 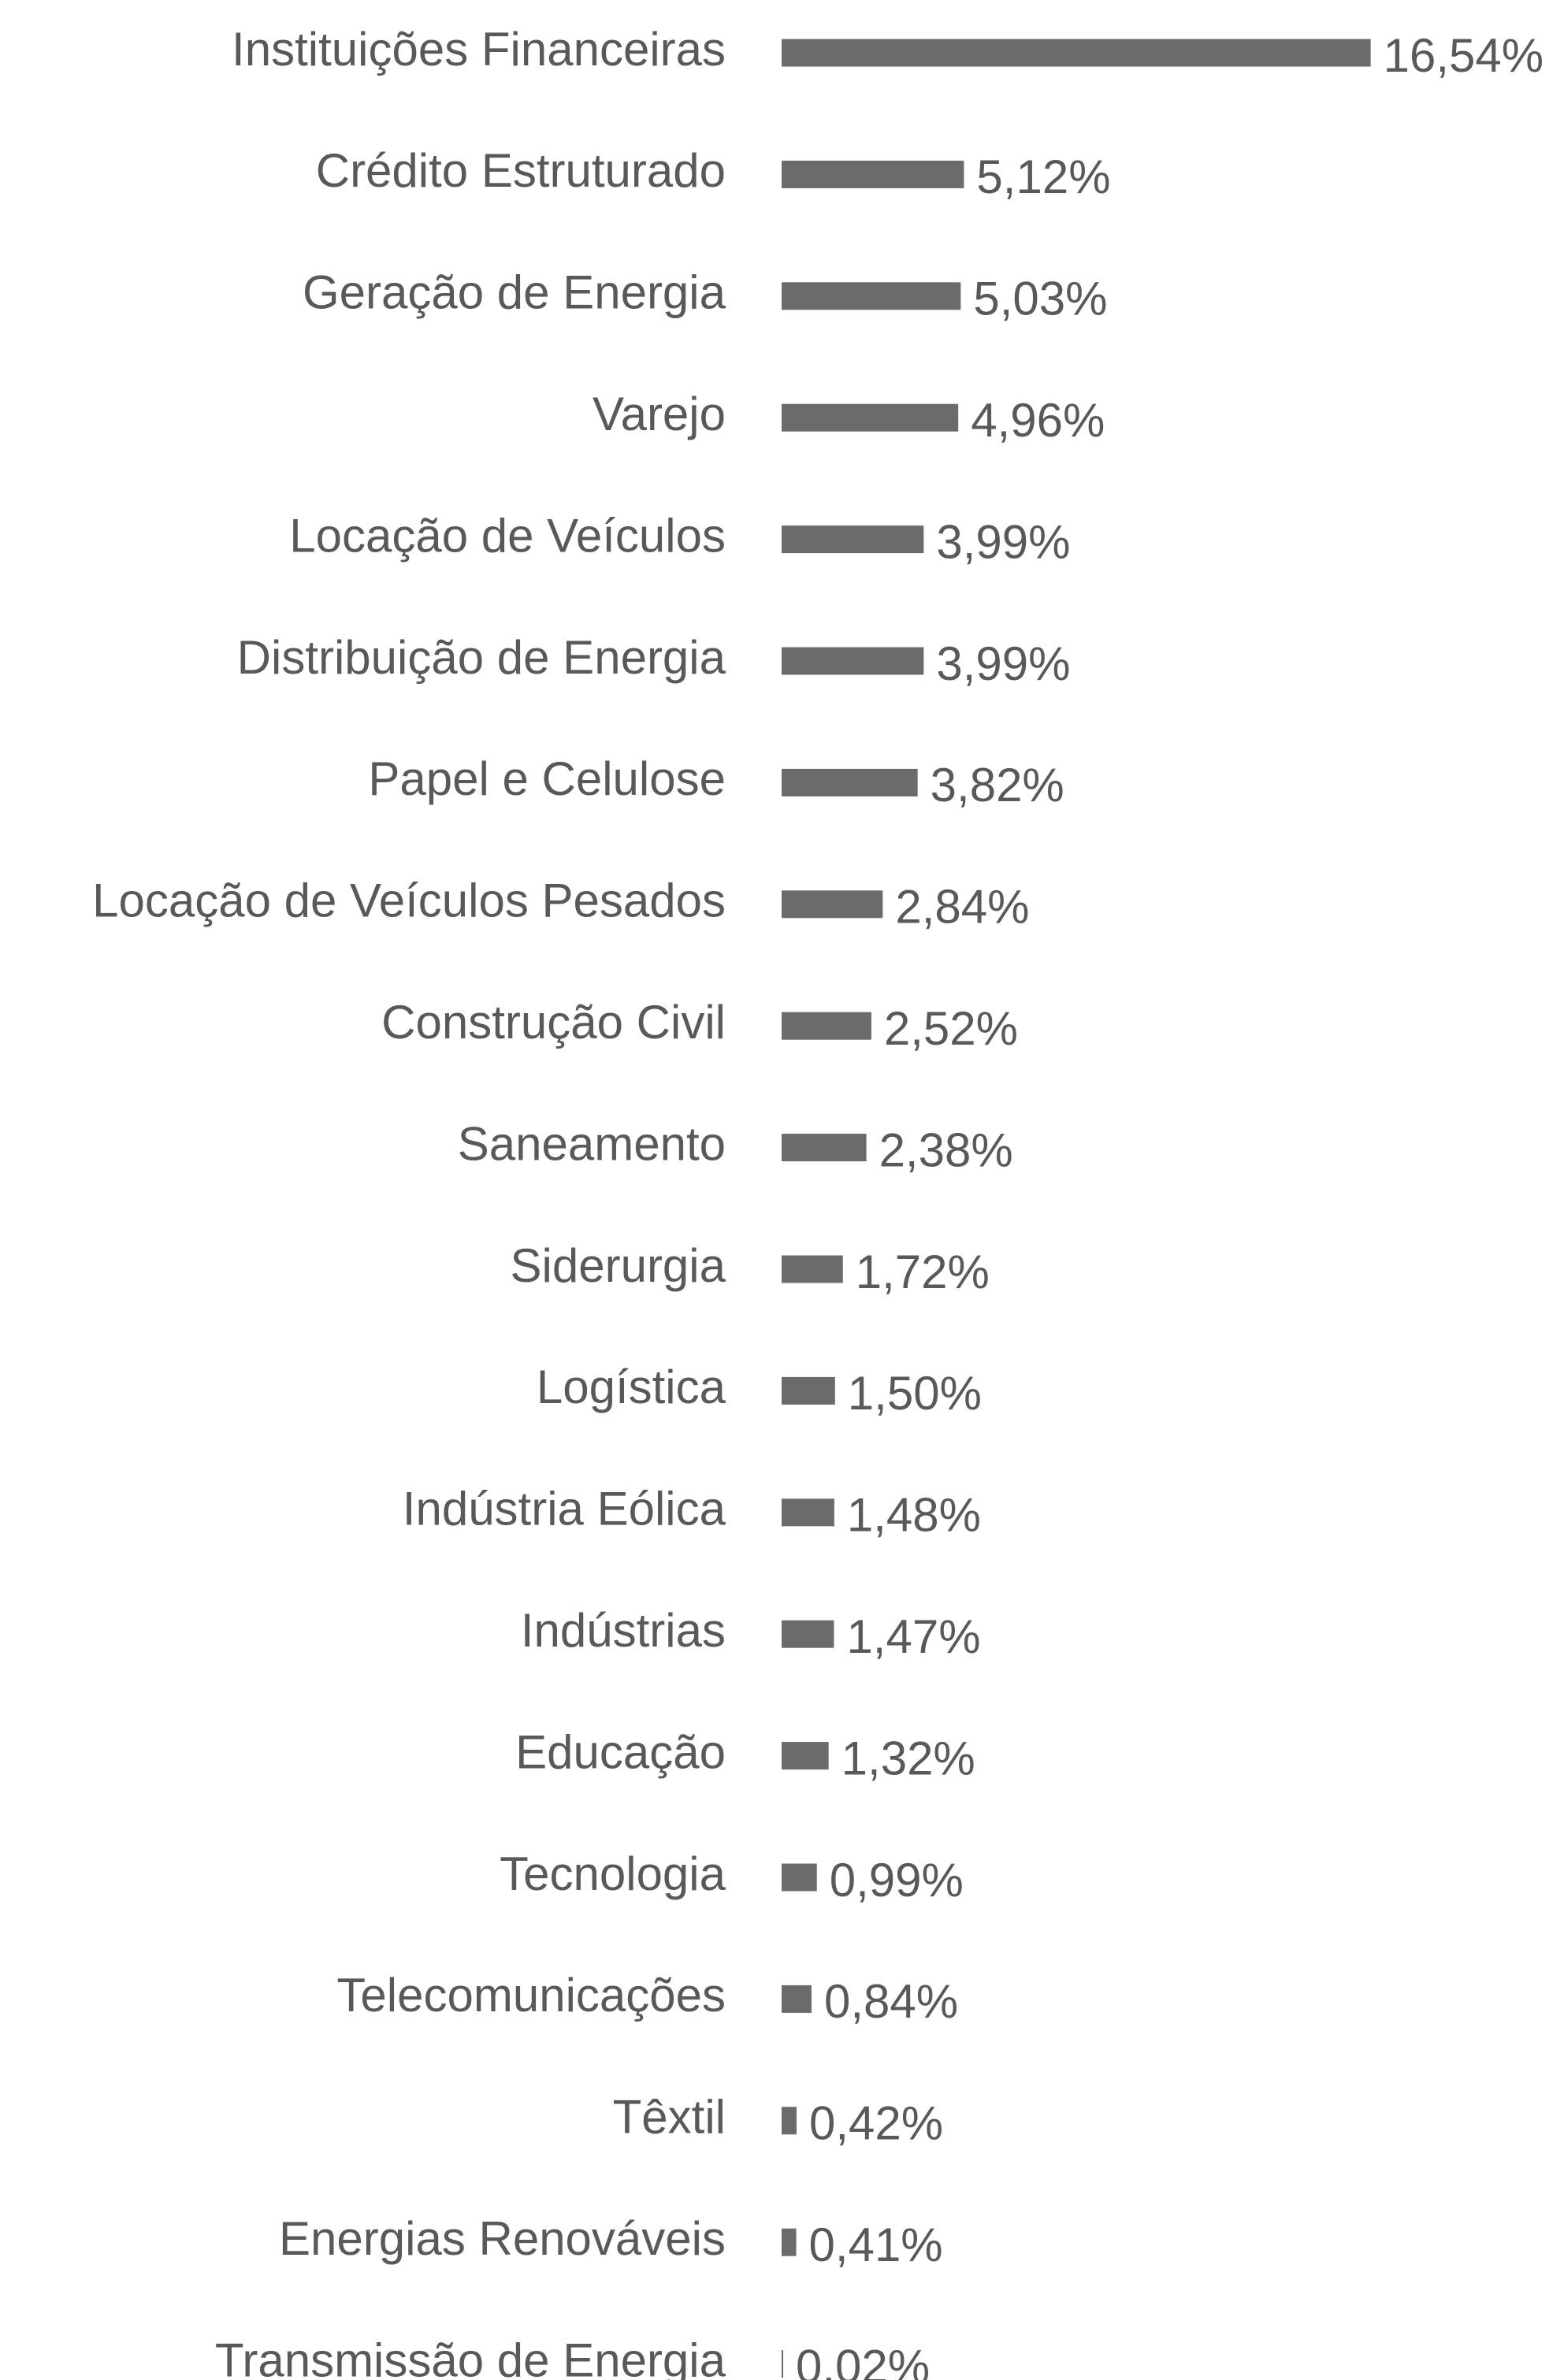 I want to click on category-label: Energias Renováveis, so click(x=502, y=2238).